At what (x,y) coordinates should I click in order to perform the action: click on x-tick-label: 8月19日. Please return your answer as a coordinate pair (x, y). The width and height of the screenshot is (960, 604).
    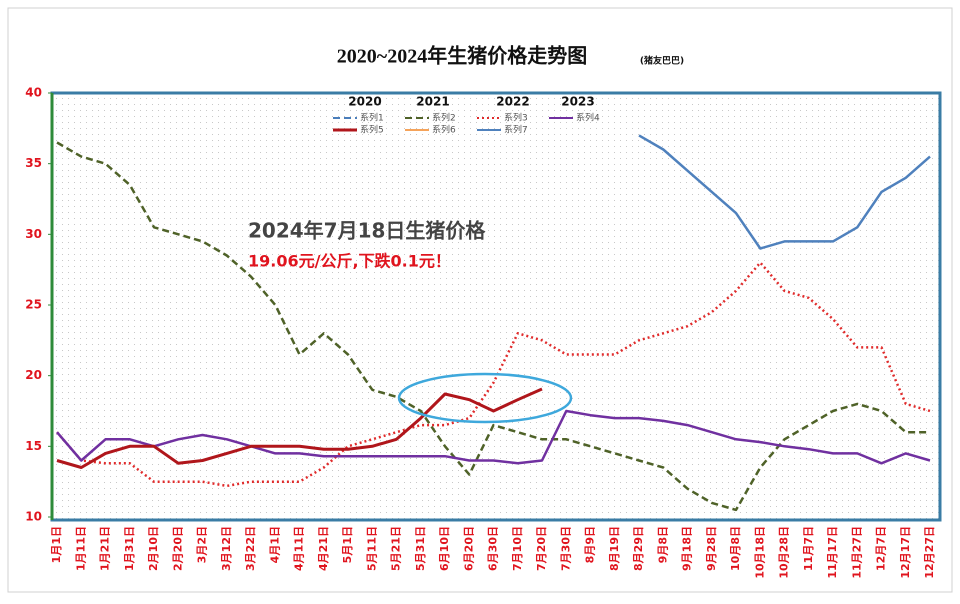
    Looking at the image, I should click on (614, 548).